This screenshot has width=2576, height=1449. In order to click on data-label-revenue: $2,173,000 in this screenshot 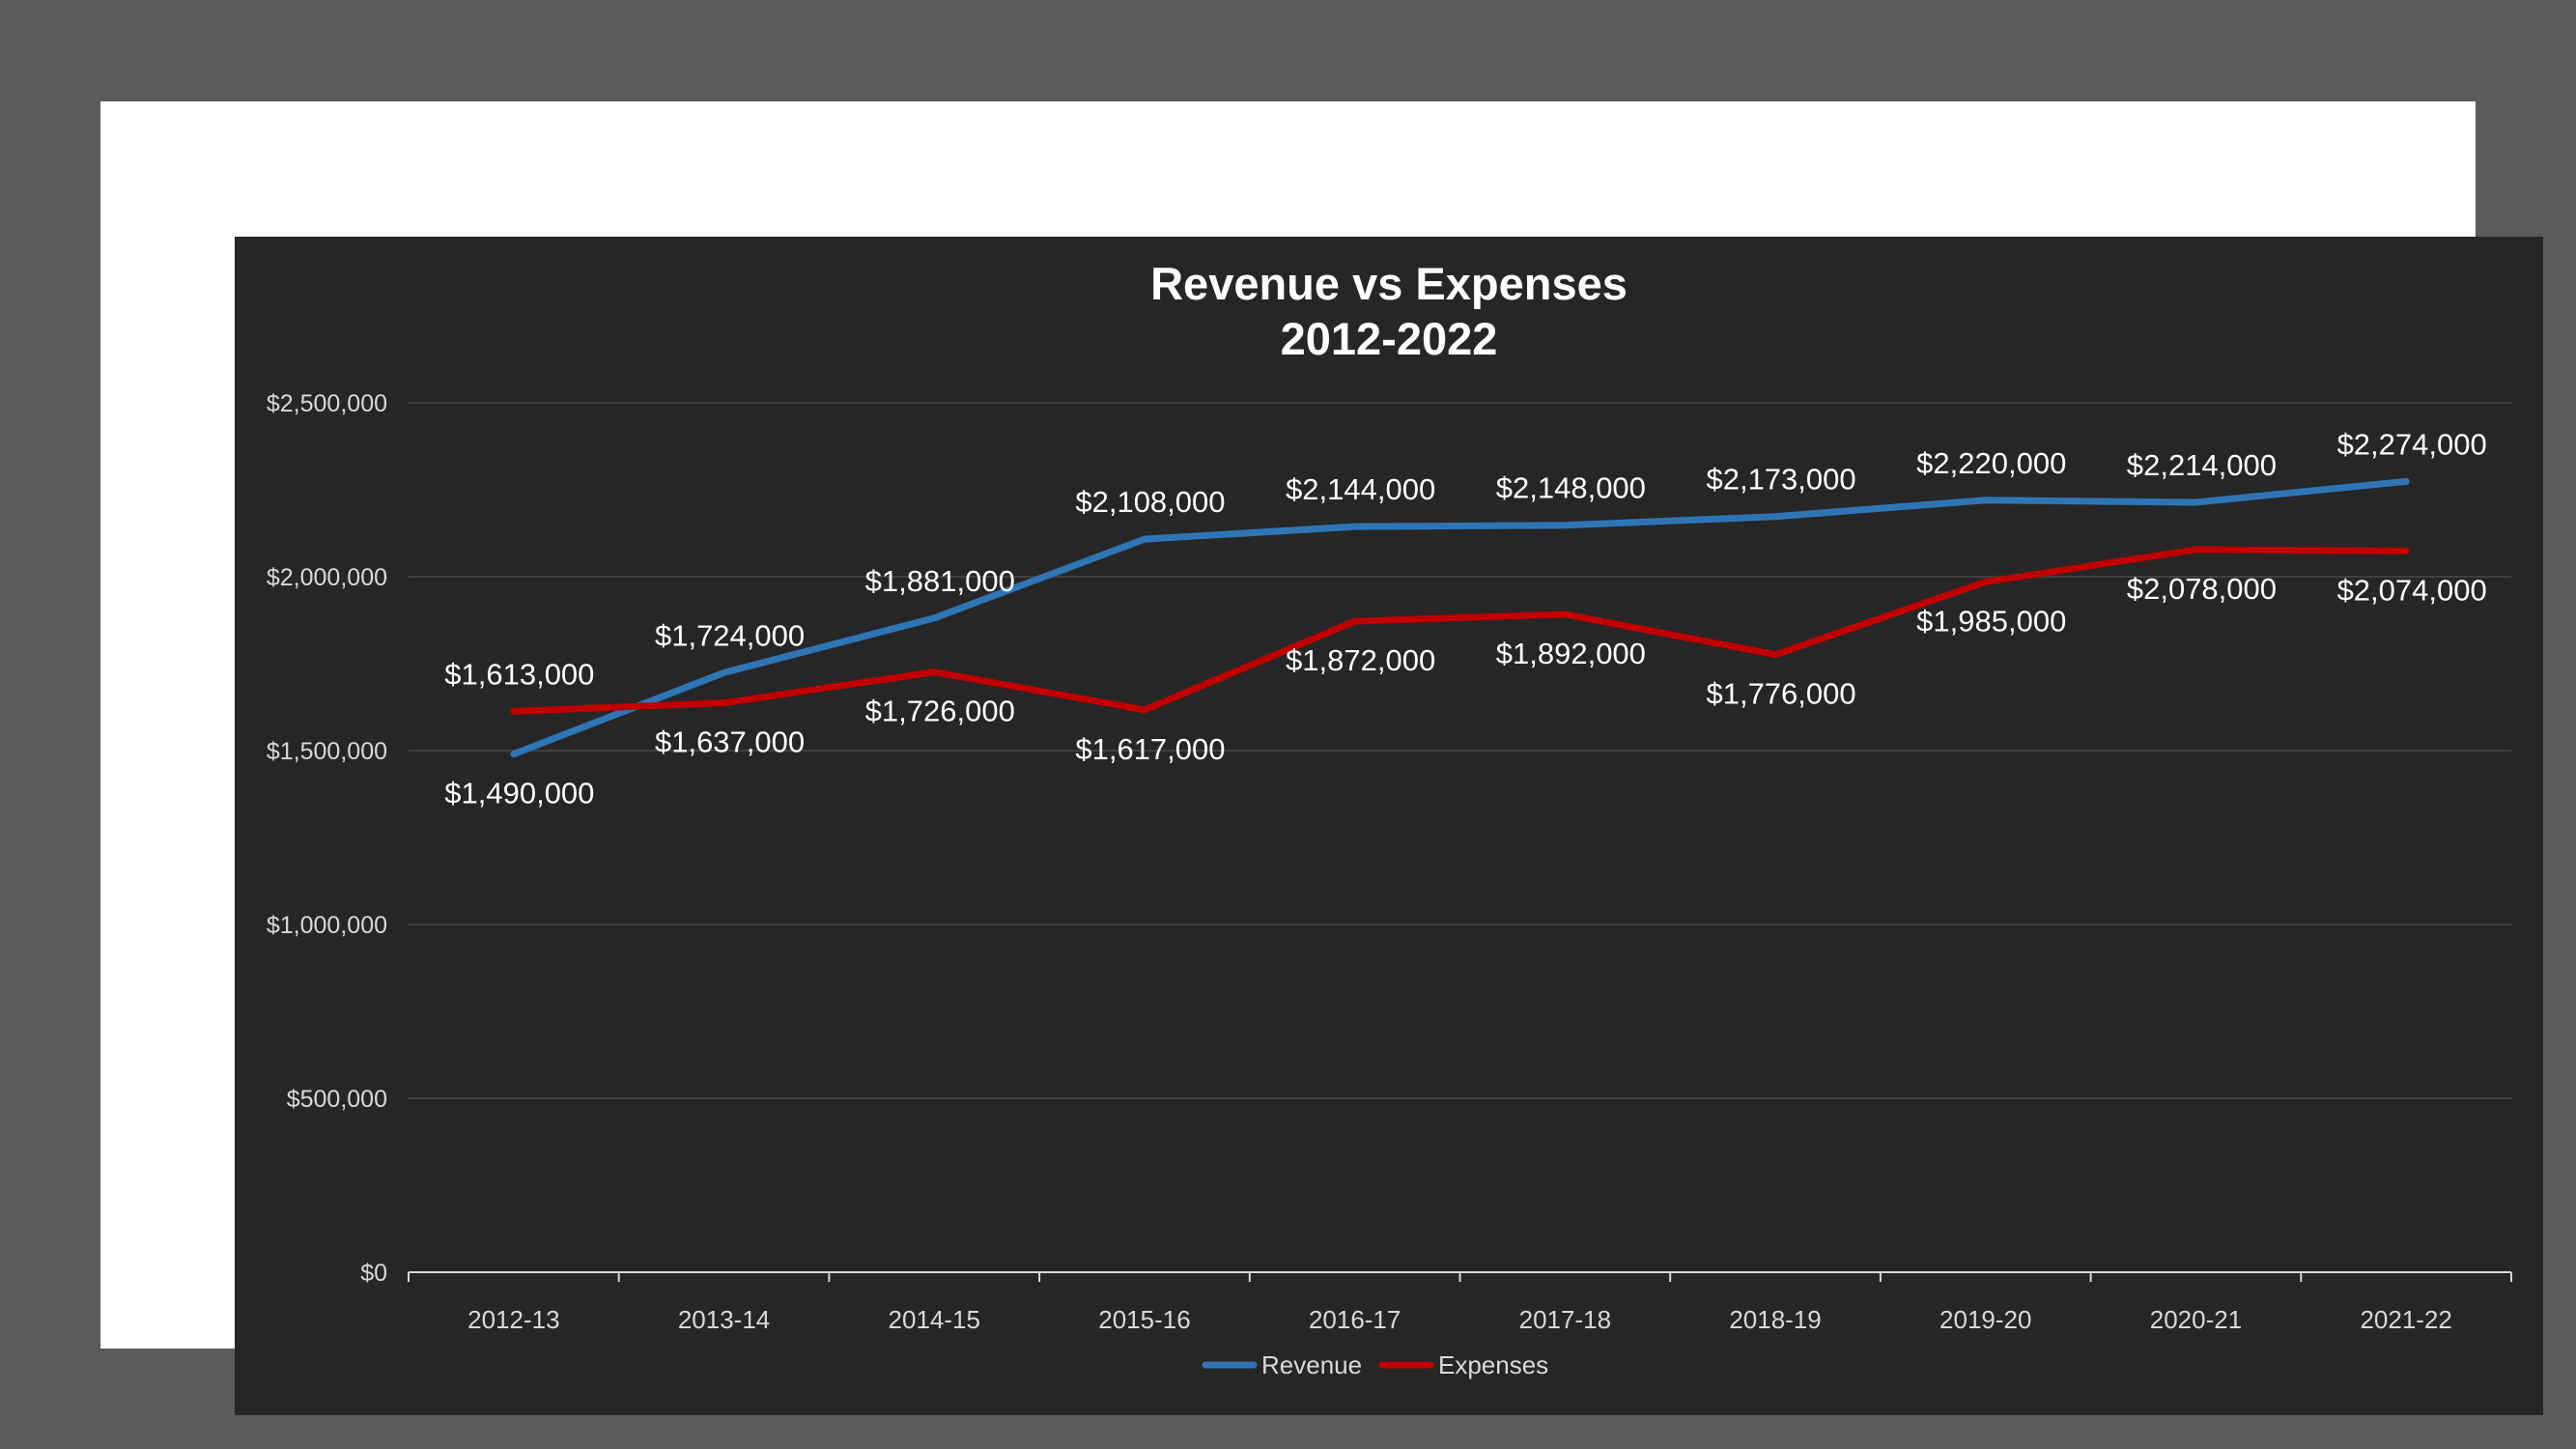, I will do `click(1780, 480)`.